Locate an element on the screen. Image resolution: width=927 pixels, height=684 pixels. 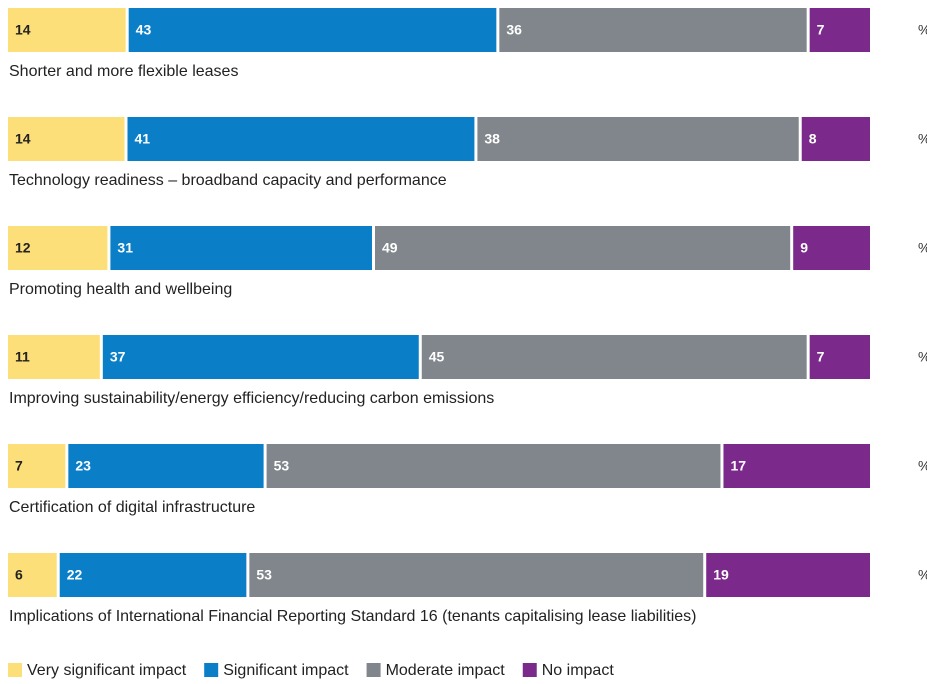
value-label: 23 is located at coordinates (83, 466).